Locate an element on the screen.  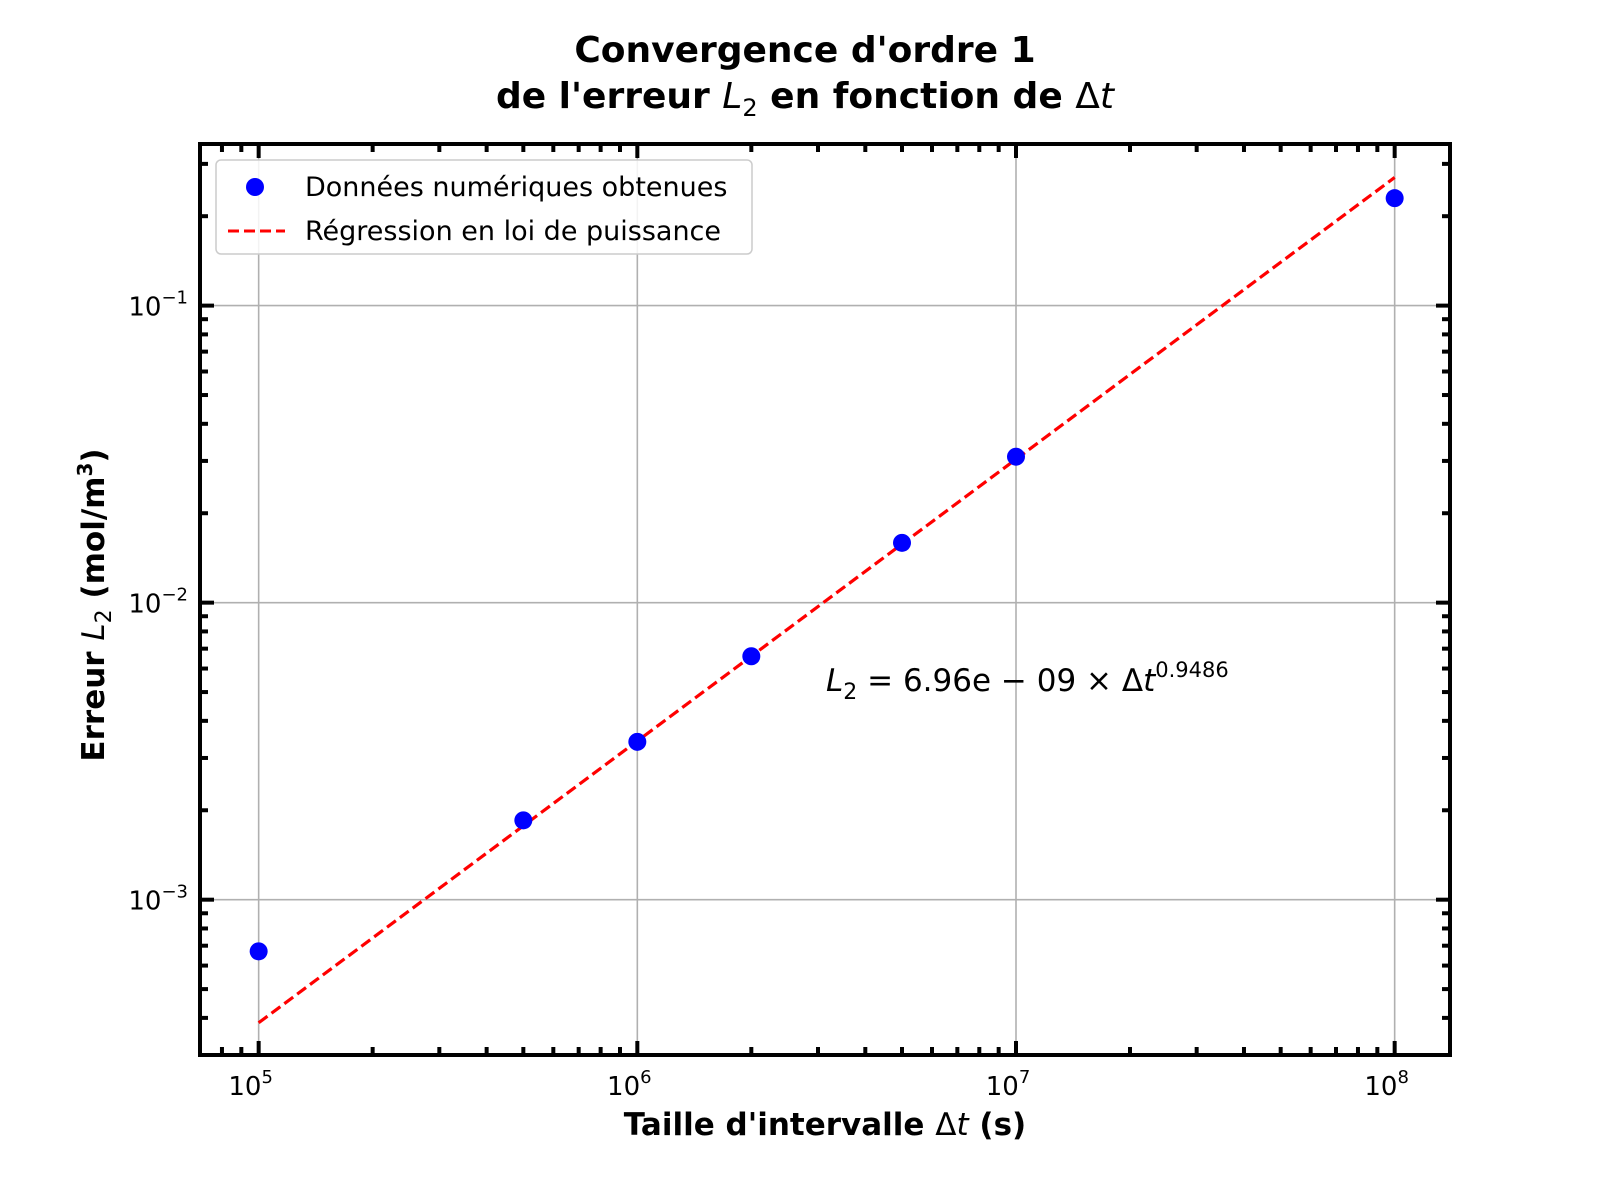
annotation-sub: 2 is located at coordinates (850, 692).